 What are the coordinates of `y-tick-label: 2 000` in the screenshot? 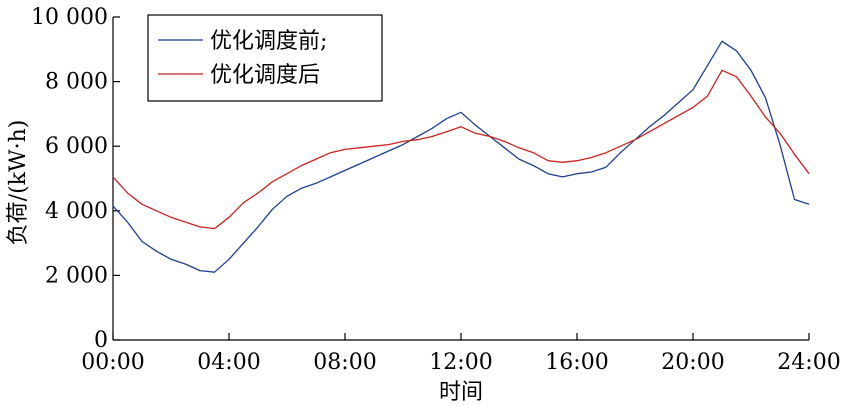 It's located at (76, 275).